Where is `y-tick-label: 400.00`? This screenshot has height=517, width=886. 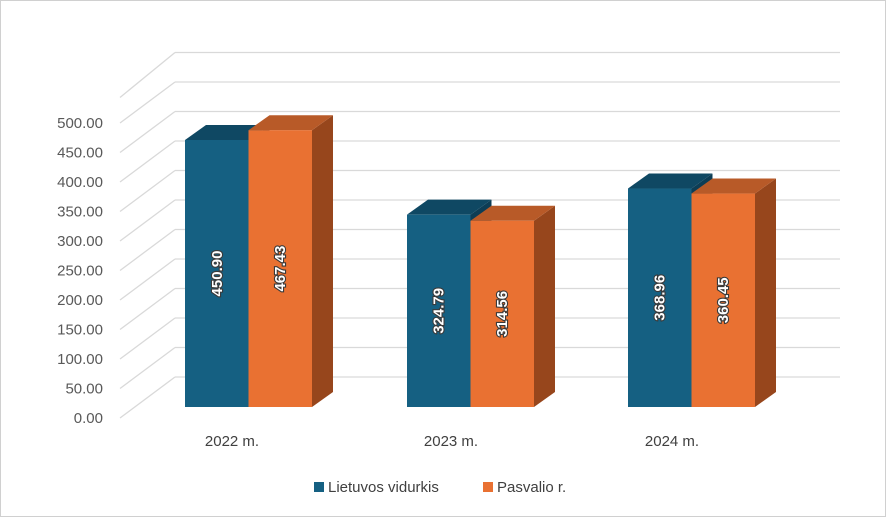
y-tick-label: 400.00 is located at coordinates (80, 182).